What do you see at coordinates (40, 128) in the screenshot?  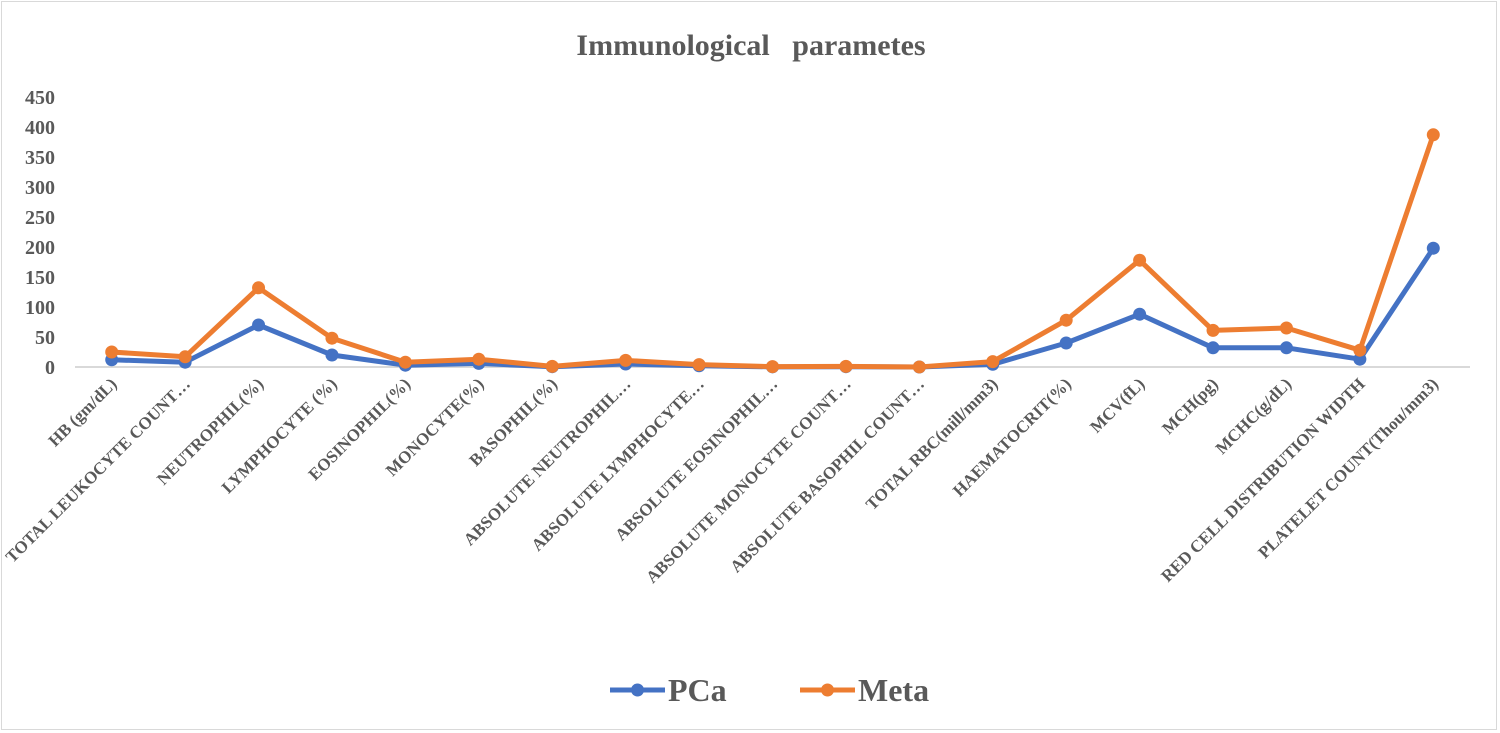 I see `y-tick-label: 400` at bounding box center [40, 128].